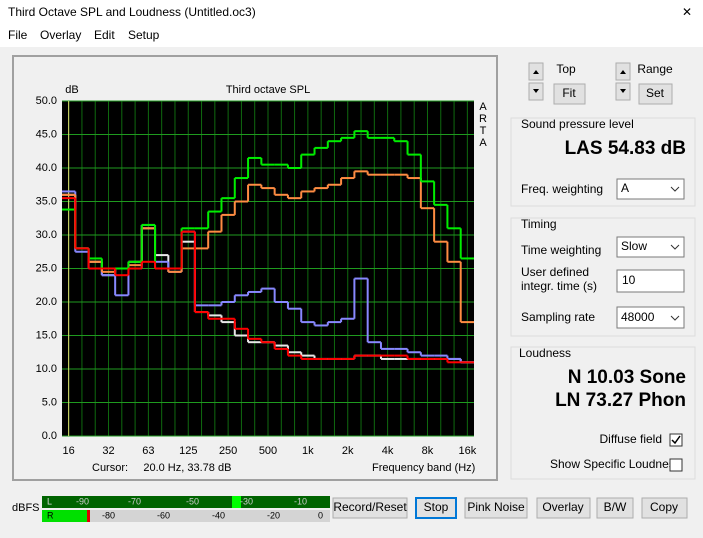 The image size is (703, 538). I want to click on side-label: R, so click(483, 119).